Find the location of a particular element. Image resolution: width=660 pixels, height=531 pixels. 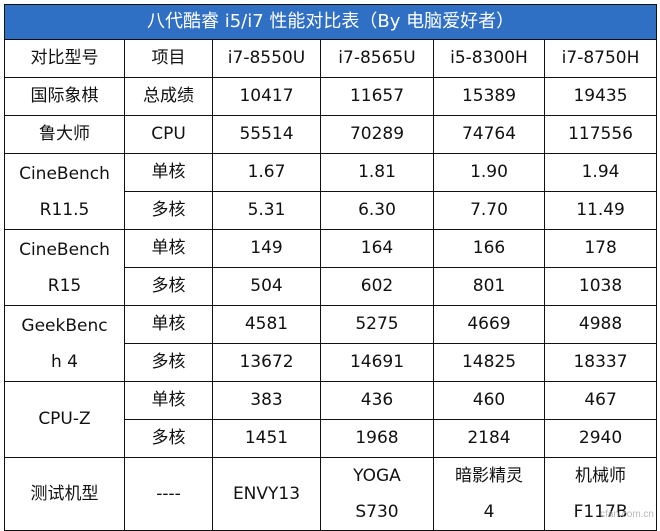

table-row: CineBench R15 单核 149 164 166 178 is located at coordinates (331, 267).